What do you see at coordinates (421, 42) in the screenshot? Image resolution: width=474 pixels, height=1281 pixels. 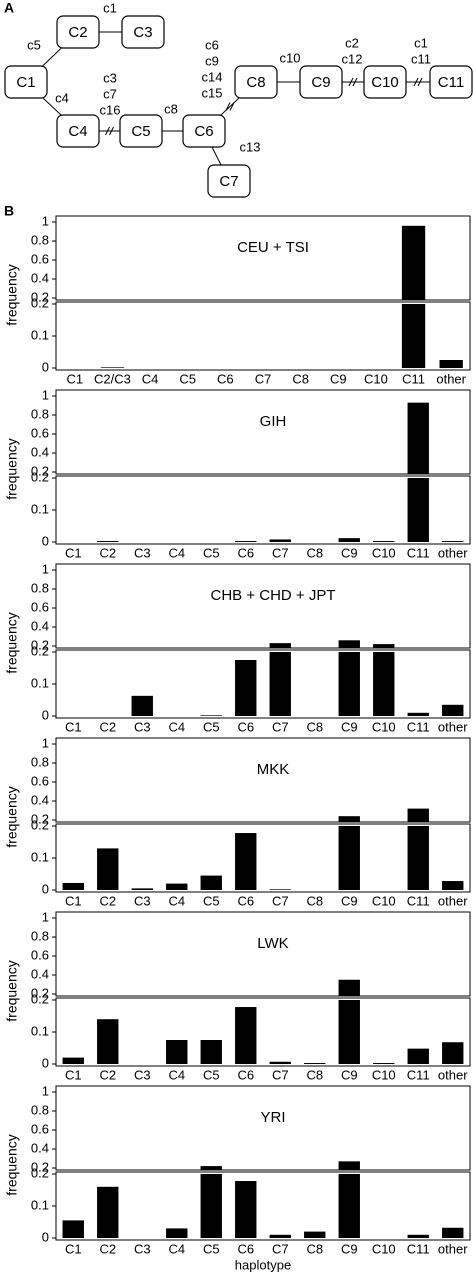 I see `edge-label: c1` at bounding box center [421, 42].